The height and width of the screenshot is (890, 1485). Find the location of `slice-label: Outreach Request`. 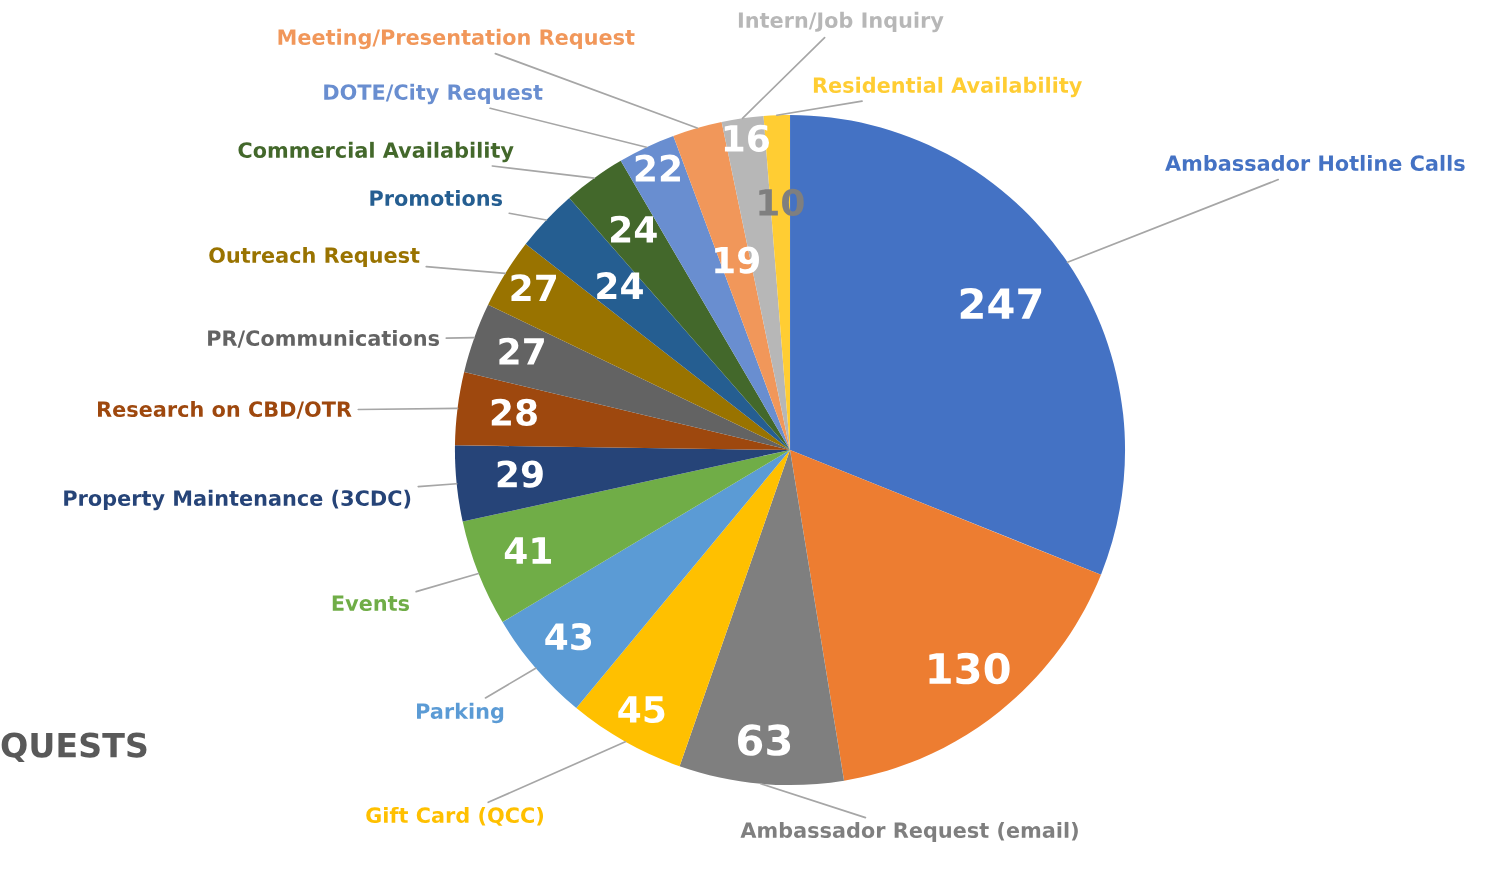

slice-label: Outreach Request is located at coordinates (314, 257).